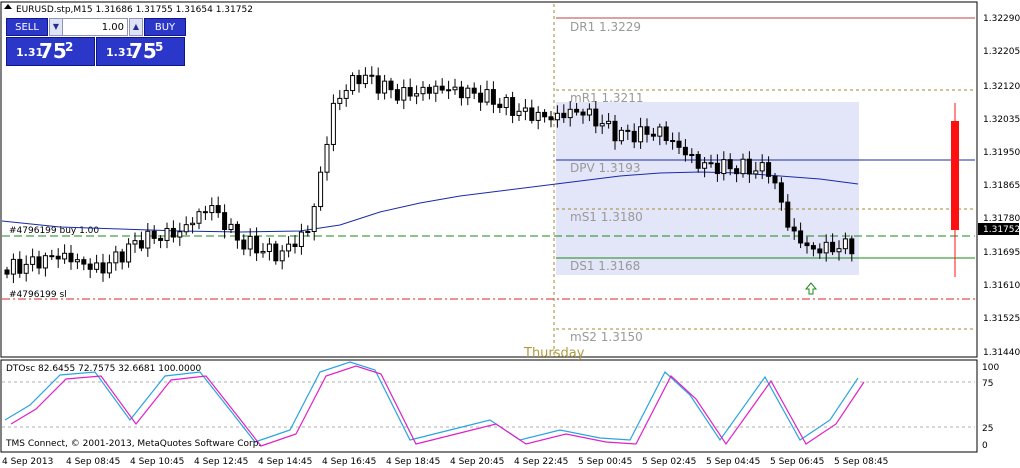  Describe the element at coordinates (990, 407) in the screenshot. I see `osc-axis: 100 75 25 0` at that location.